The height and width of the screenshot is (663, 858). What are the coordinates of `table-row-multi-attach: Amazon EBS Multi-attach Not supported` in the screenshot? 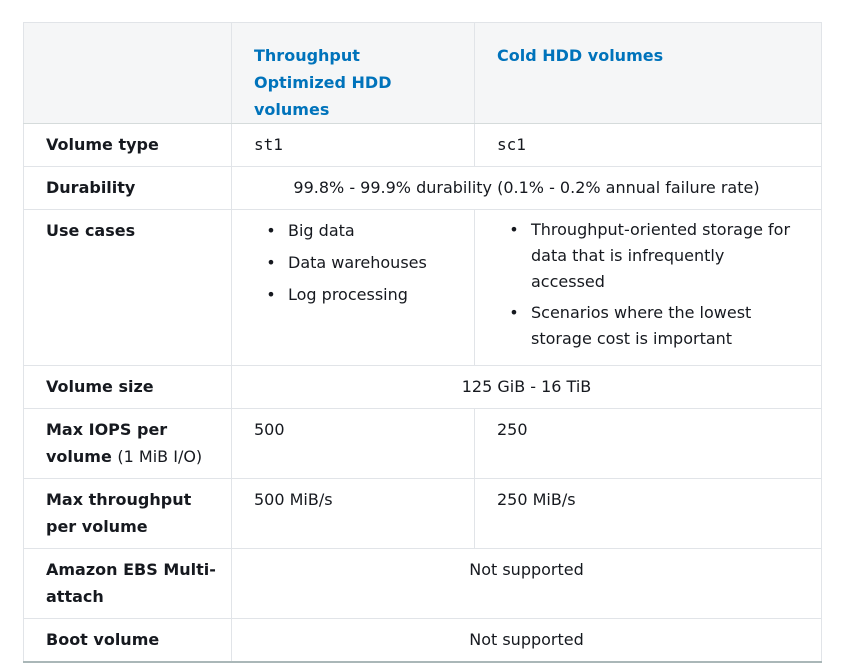 It's located at (422, 583).